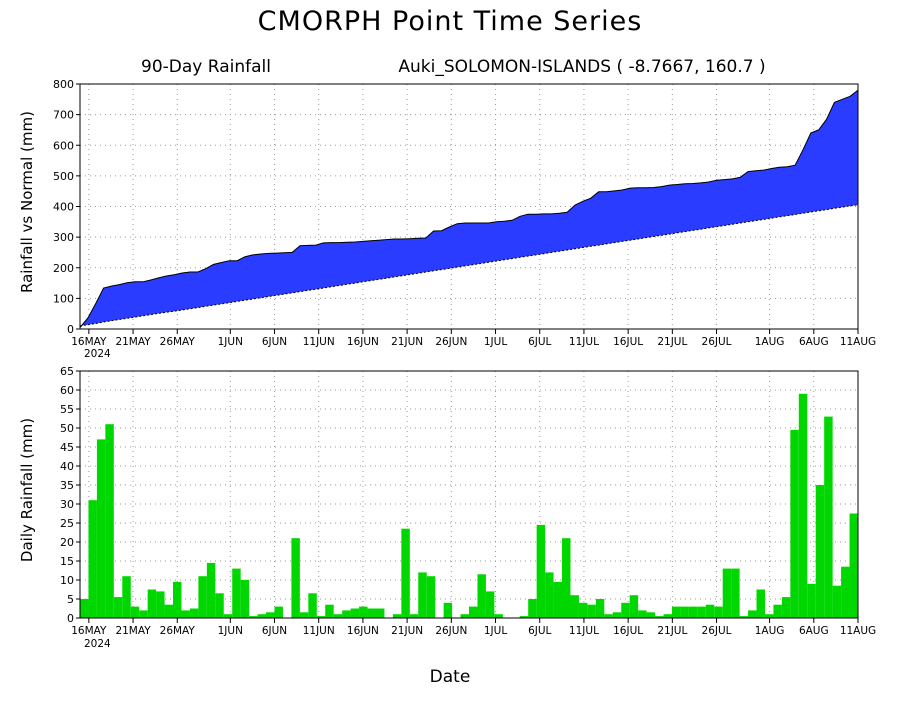  What do you see at coordinates (319, 342) in the screenshot?
I see `top-xtick-label: 11JUN` at bounding box center [319, 342].